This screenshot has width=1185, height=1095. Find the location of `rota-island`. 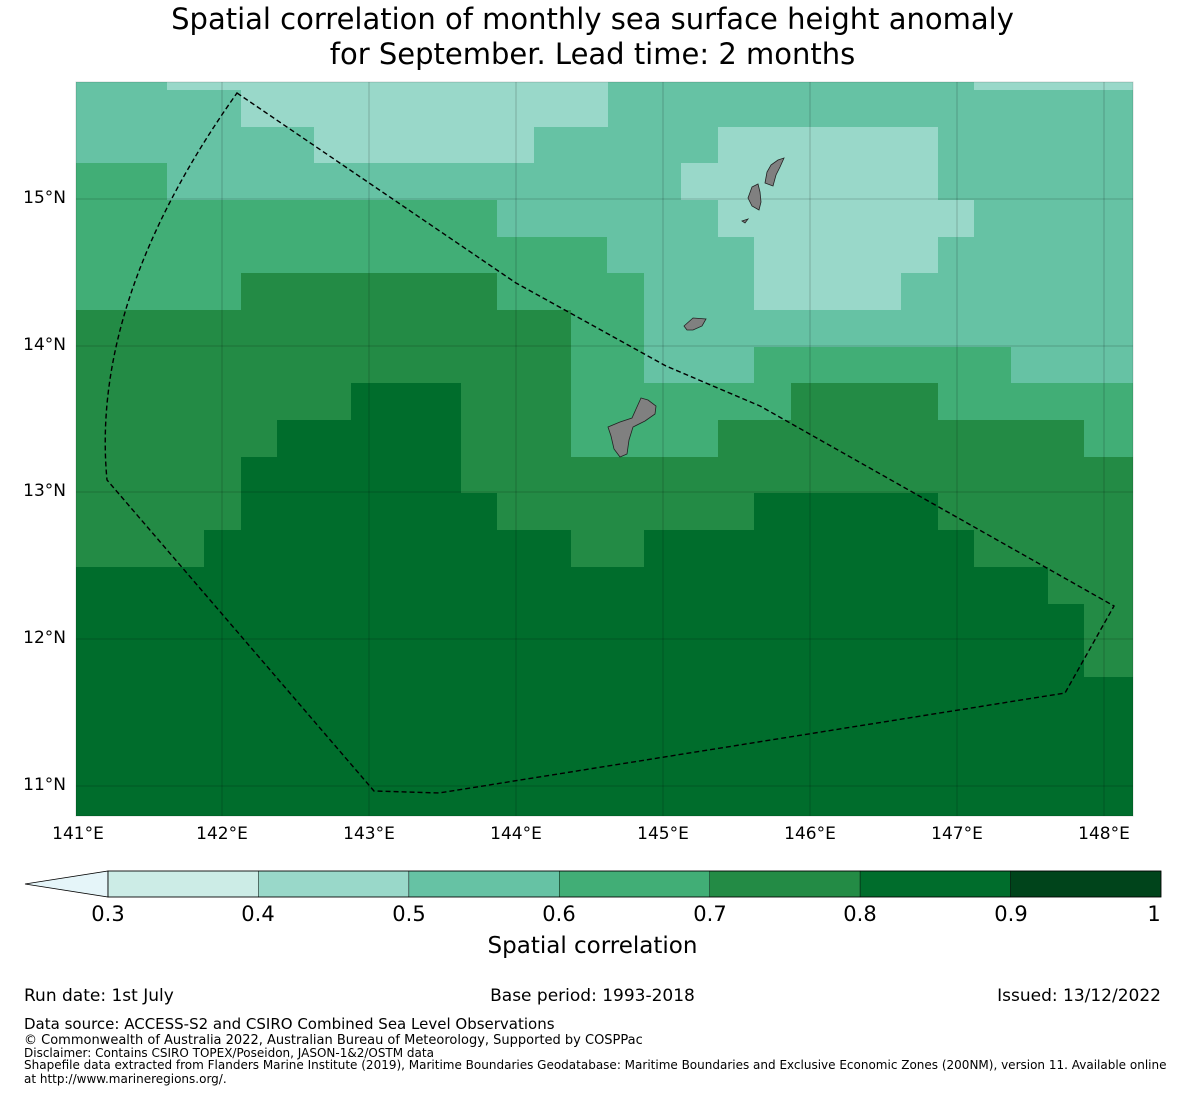

rota-island is located at coordinates (695, 324).